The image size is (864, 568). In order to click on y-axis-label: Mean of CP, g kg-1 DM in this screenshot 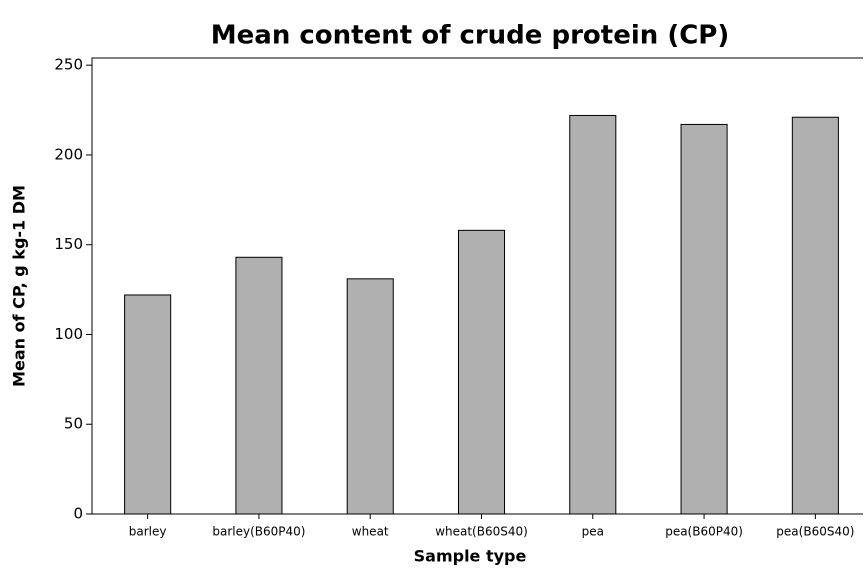, I will do `click(19, 286)`.